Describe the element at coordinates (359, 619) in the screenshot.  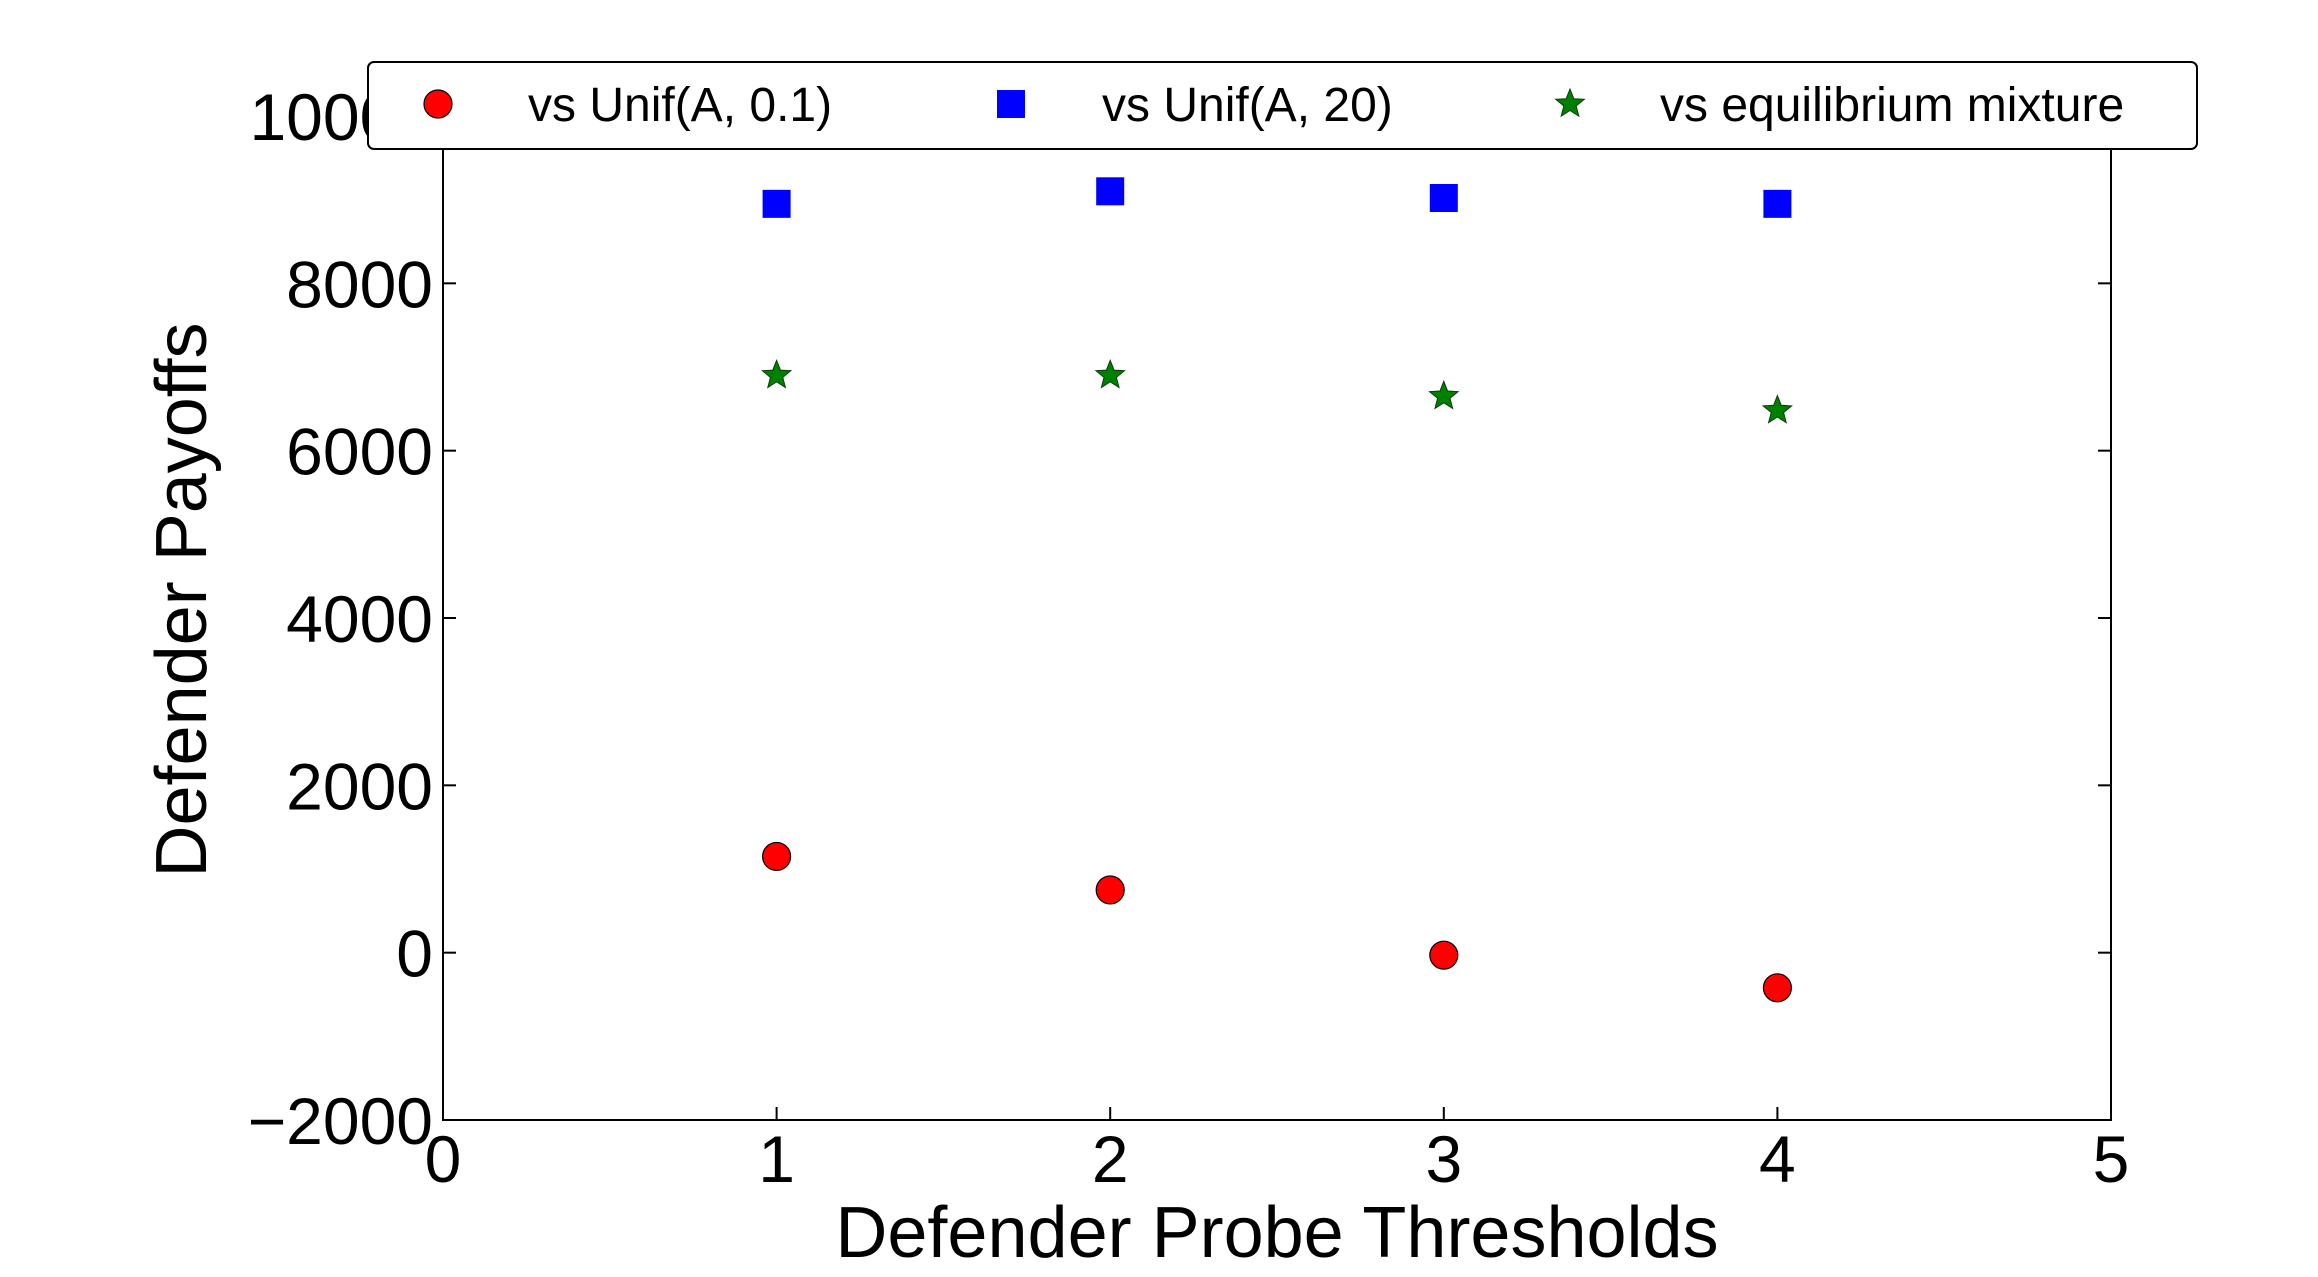
I see `y-tick-label: 4000` at that location.